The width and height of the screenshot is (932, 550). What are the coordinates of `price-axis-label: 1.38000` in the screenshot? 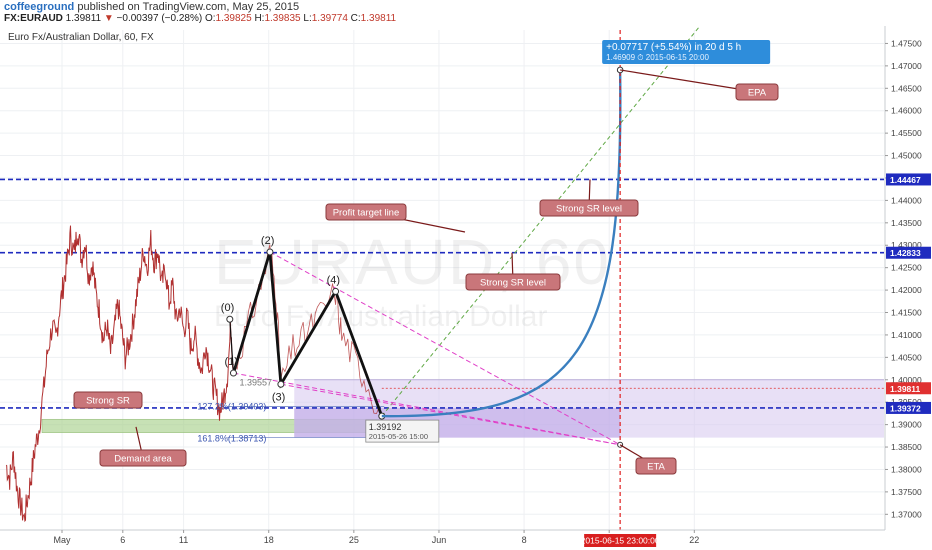 It's located at (906, 469).